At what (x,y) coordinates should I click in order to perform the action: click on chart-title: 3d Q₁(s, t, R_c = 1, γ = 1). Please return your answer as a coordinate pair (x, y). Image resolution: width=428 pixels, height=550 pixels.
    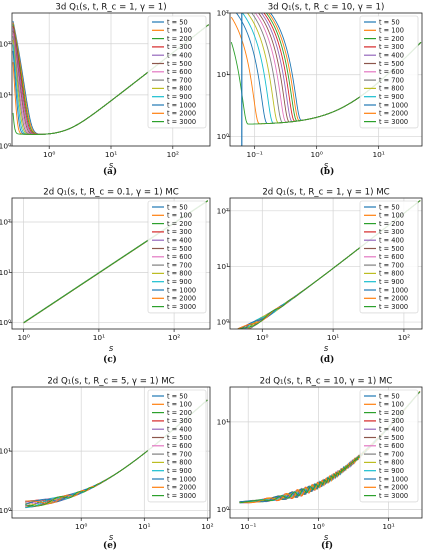
    Looking at the image, I should click on (110, 8).